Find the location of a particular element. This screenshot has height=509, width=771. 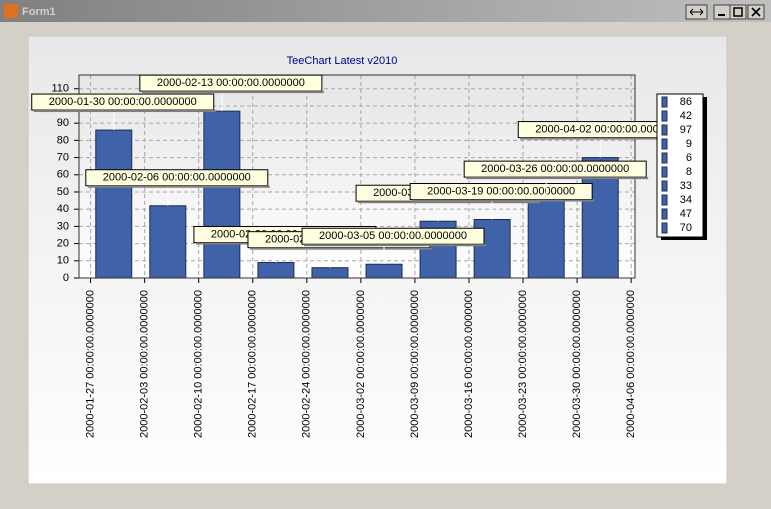

mark-label-text: 2000-03-19 00:00:00.0000000 is located at coordinates (501, 191).